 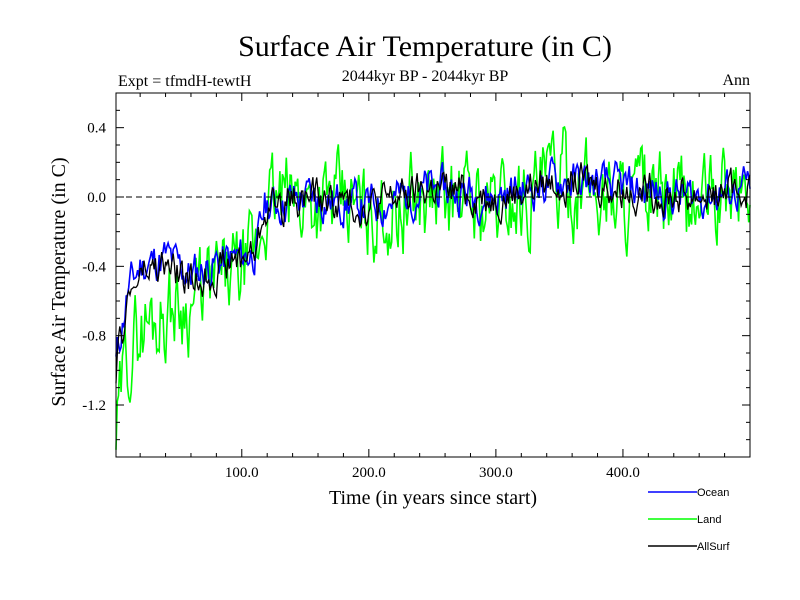 I want to click on chart-title: Surface Air Temperature (in C), so click(x=425, y=46).